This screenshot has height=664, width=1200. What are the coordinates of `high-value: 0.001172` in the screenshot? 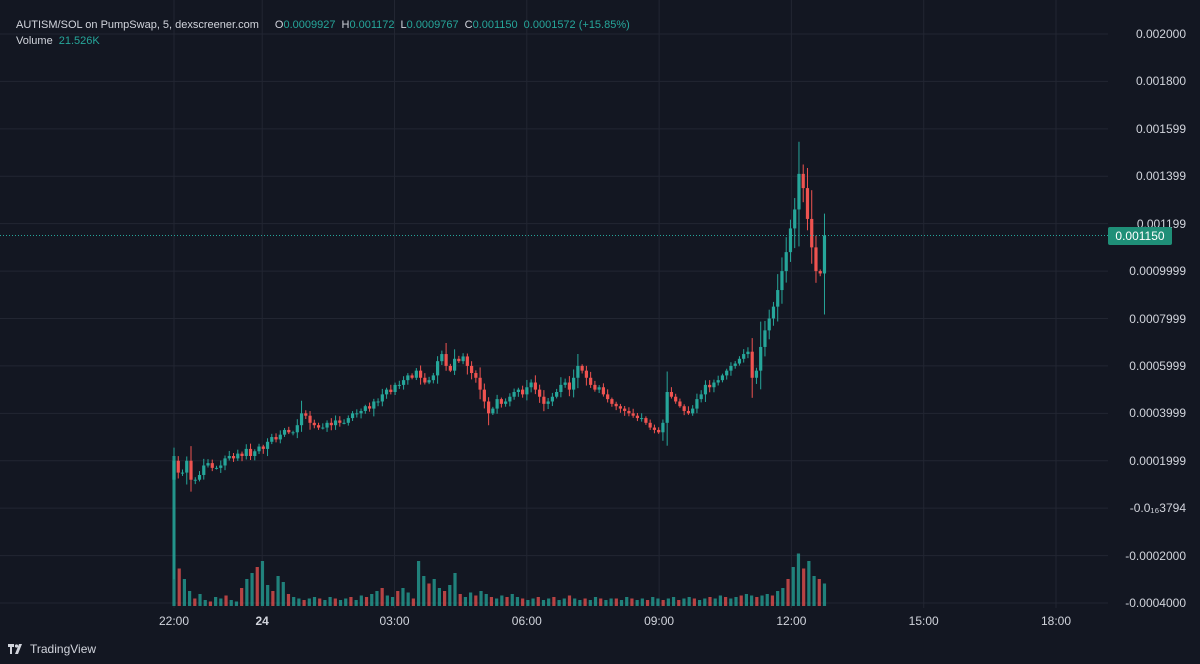 It's located at (372, 25).